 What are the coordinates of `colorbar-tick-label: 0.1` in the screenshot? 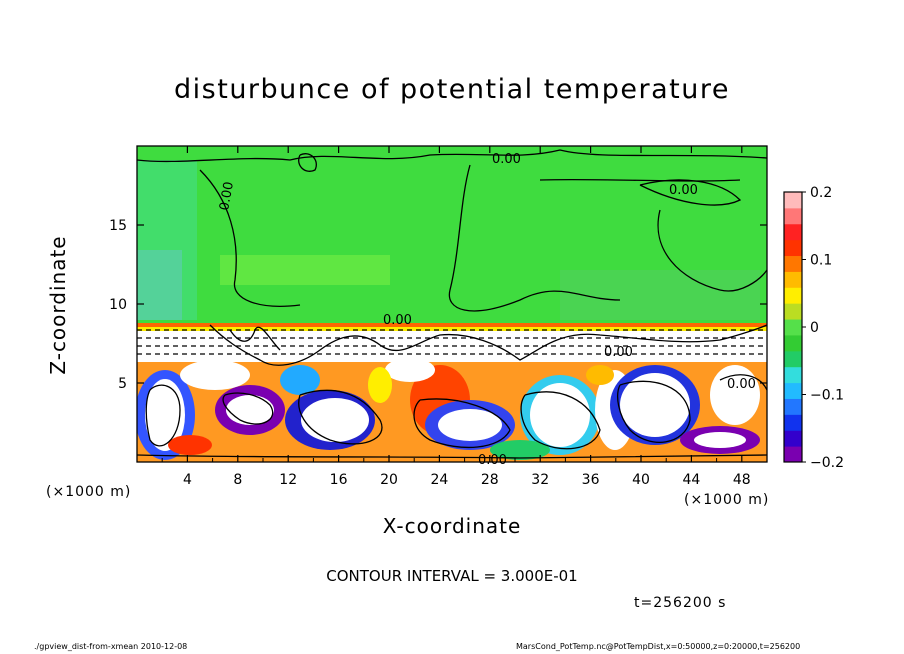 It's located at (821, 261).